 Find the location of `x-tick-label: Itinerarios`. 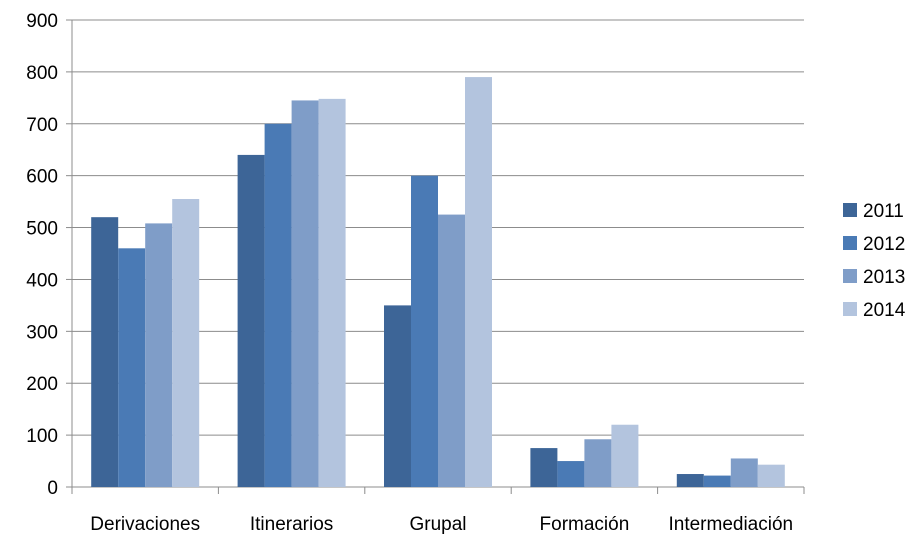

x-tick-label: Itinerarios is located at coordinates (291, 524).